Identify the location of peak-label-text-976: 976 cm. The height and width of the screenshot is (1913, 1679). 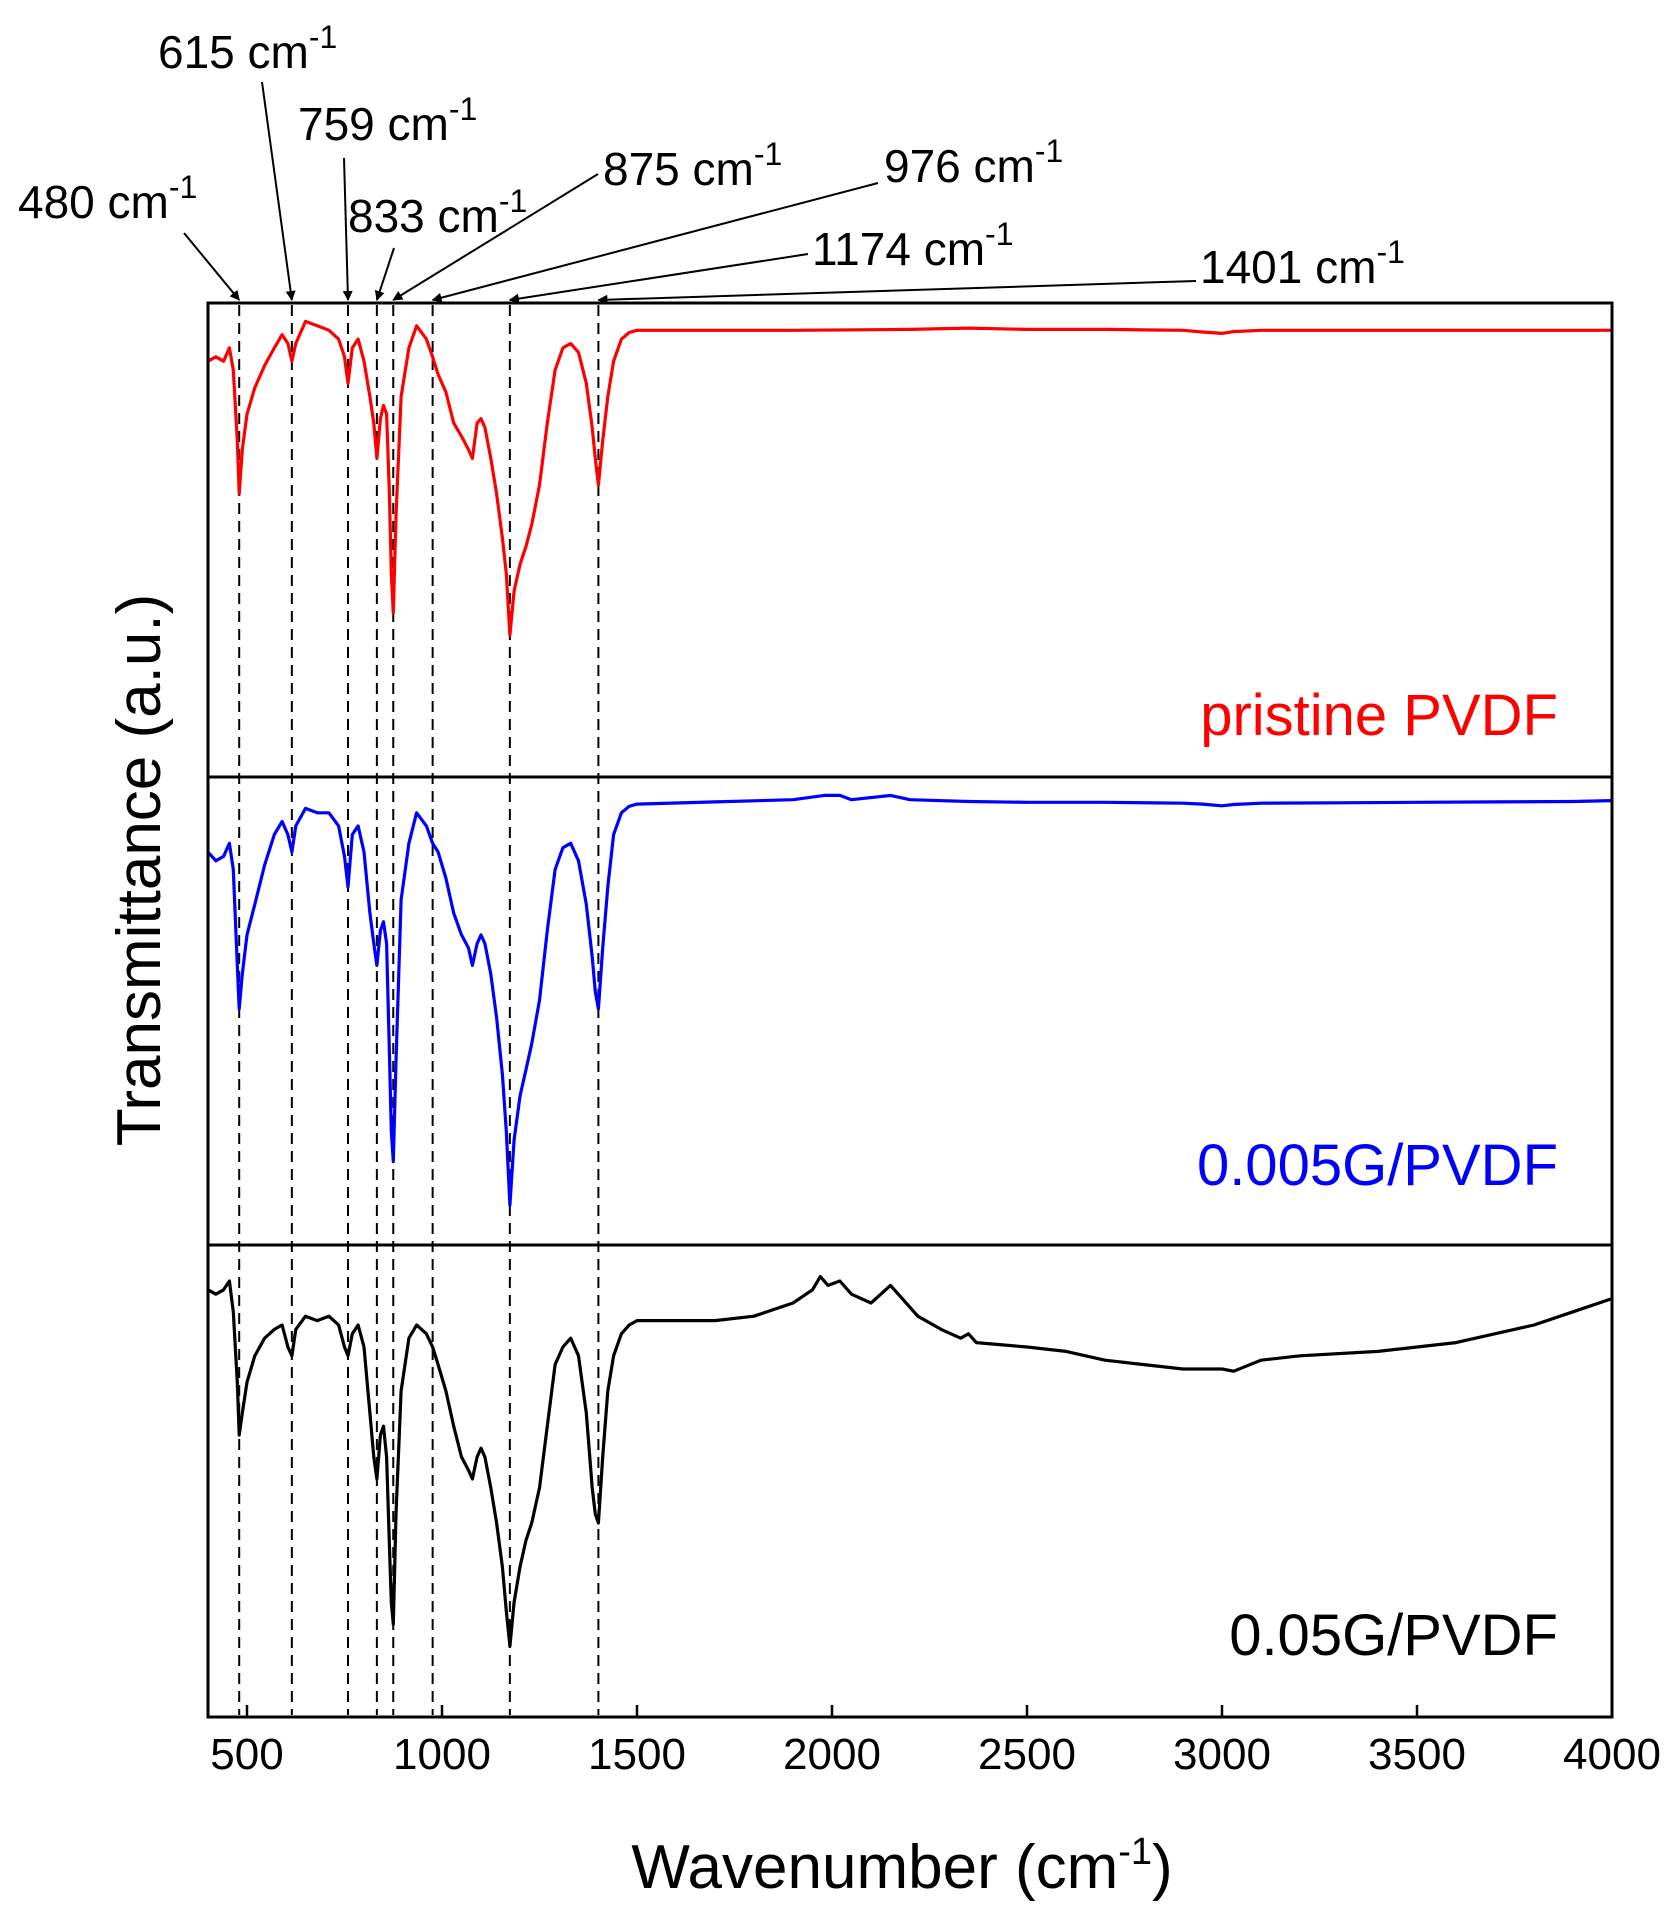
(959, 166).